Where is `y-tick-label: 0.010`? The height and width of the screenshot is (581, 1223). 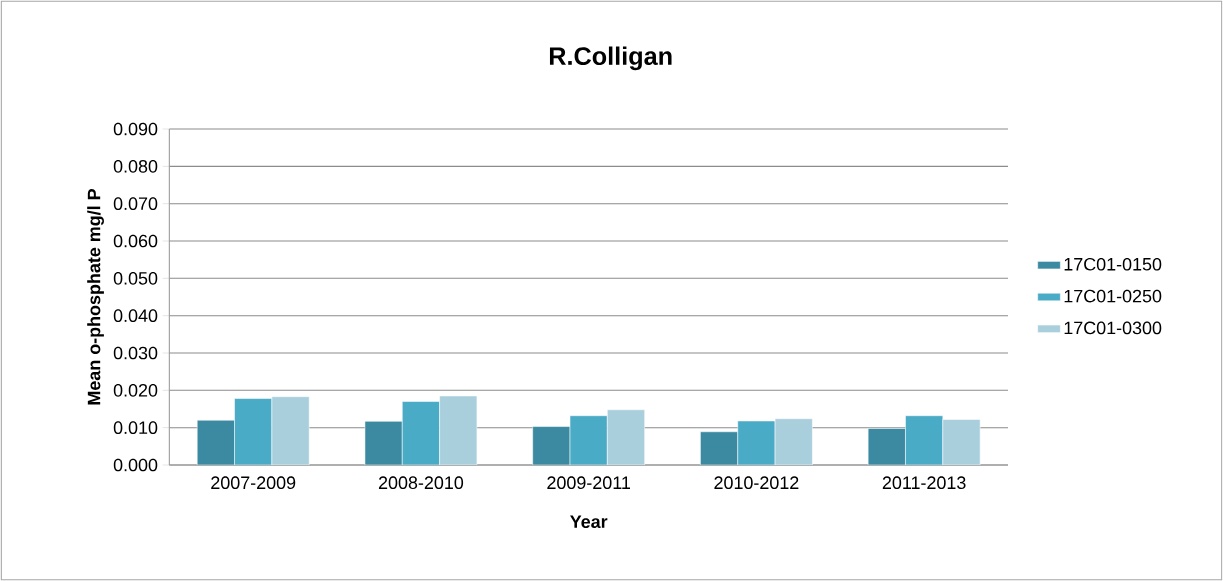 y-tick-label: 0.010 is located at coordinates (135, 428).